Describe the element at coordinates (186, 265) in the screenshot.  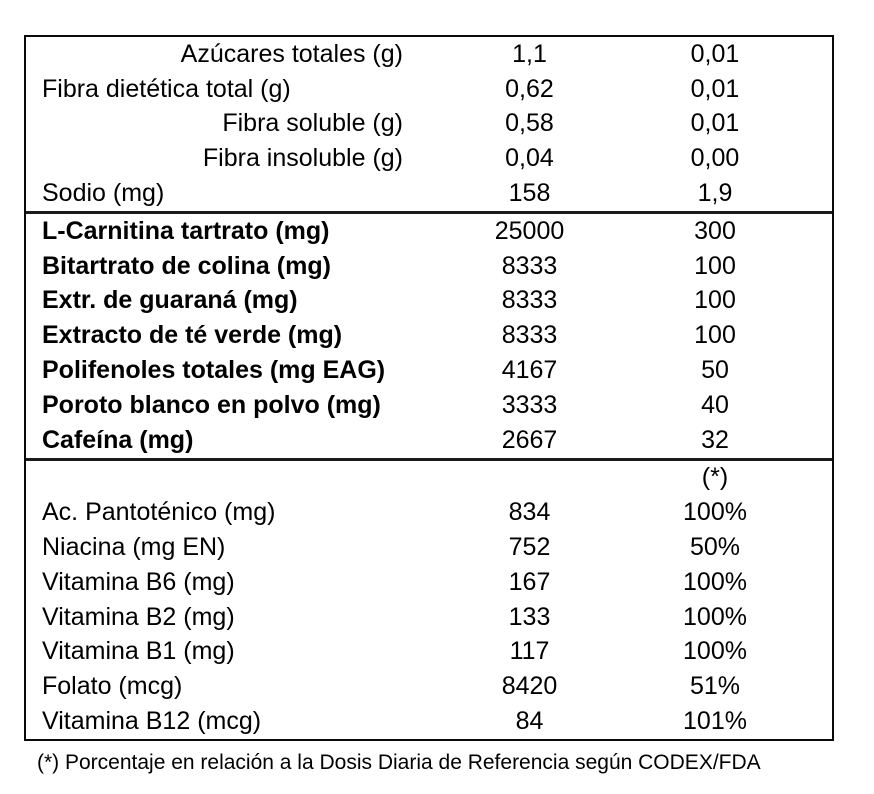
I see `row-label: Bitartrato de colina (mg)` at that location.